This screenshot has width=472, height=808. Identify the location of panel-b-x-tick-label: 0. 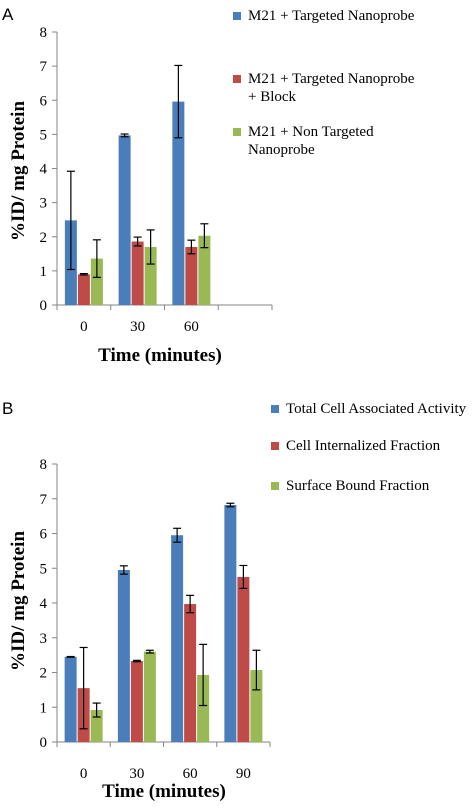
(84, 774).